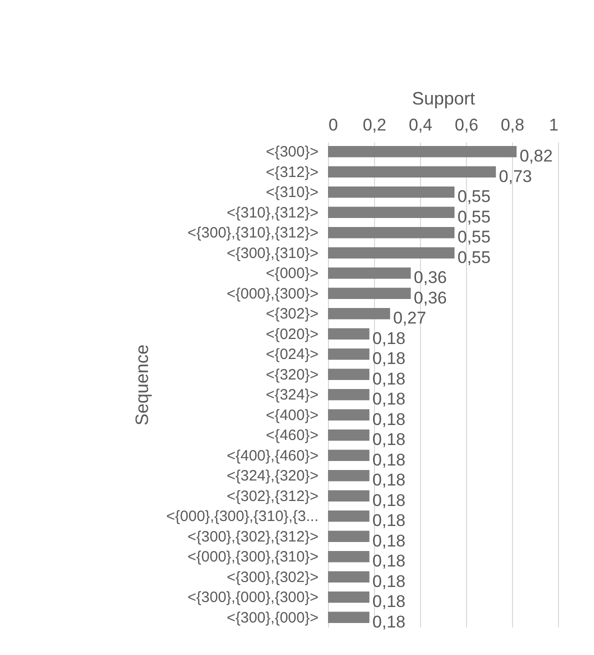  I want to click on y-tick-label: <{400}>, so click(292, 415).